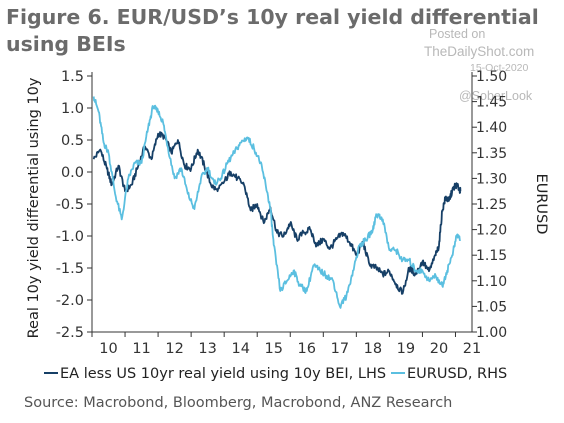 The height and width of the screenshot is (423, 564). What do you see at coordinates (491, 282) in the screenshot?
I see `right-tick-label: 1.10` at bounding box center [491, 282].